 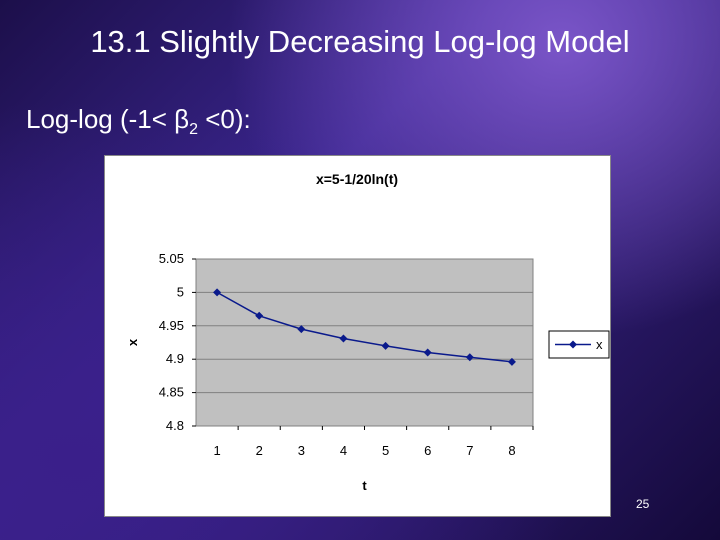 What do you see at coordinates (171, 392) in the screenshot?
I see `y-tick-label: 4.85` at bounding box center [171, 392].